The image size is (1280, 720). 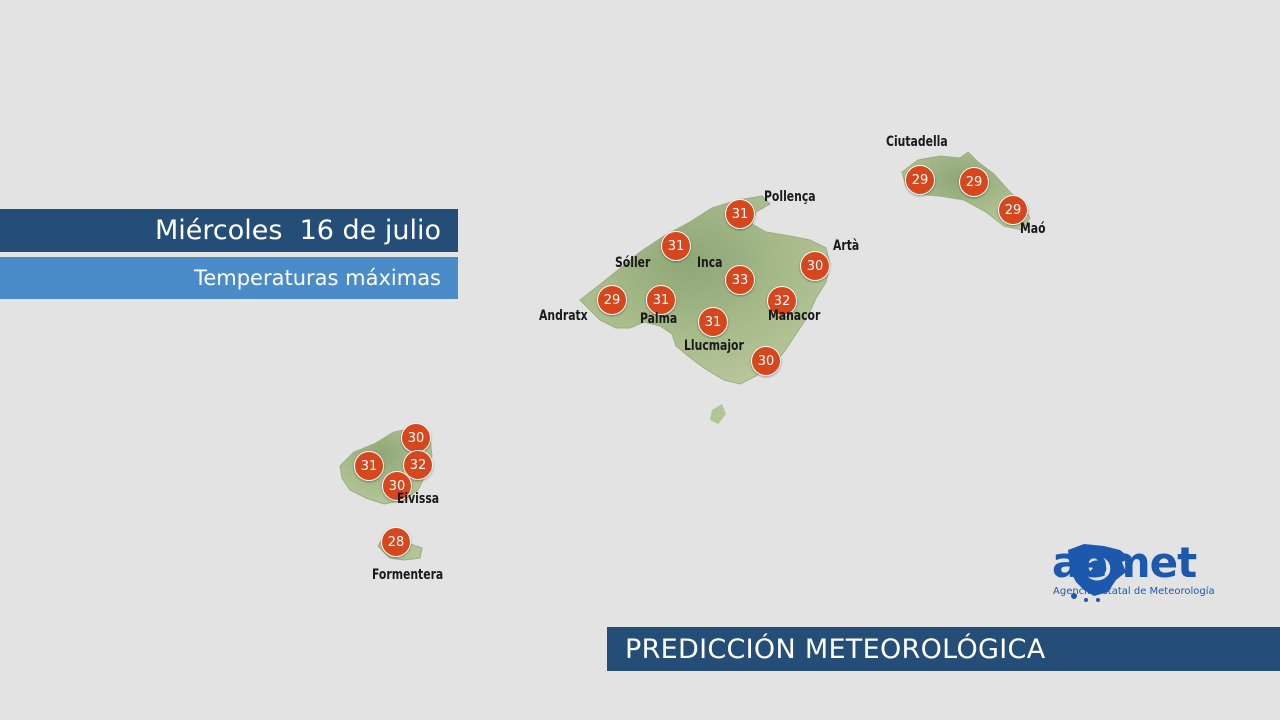 I want to click on place-label: Sóller, so click(x=633, y=263).